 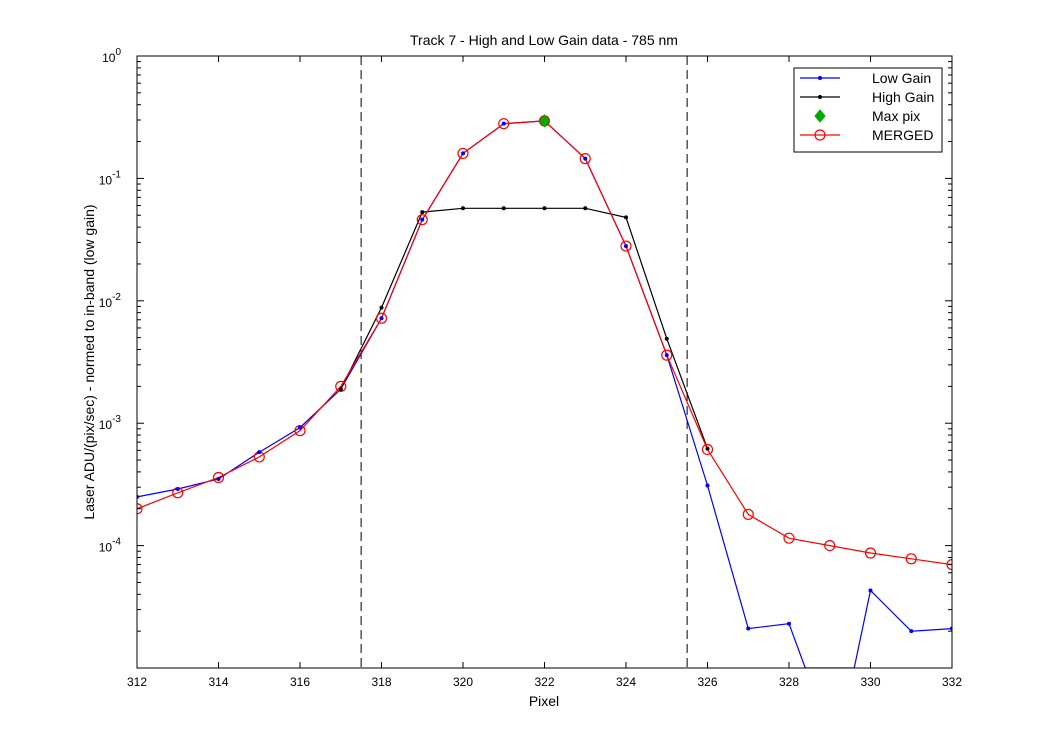 What do you see at coordinates (110, 423) in the screenshot?
I see `y-tick-label: 10⁻³` at bounding box center [110, 423].